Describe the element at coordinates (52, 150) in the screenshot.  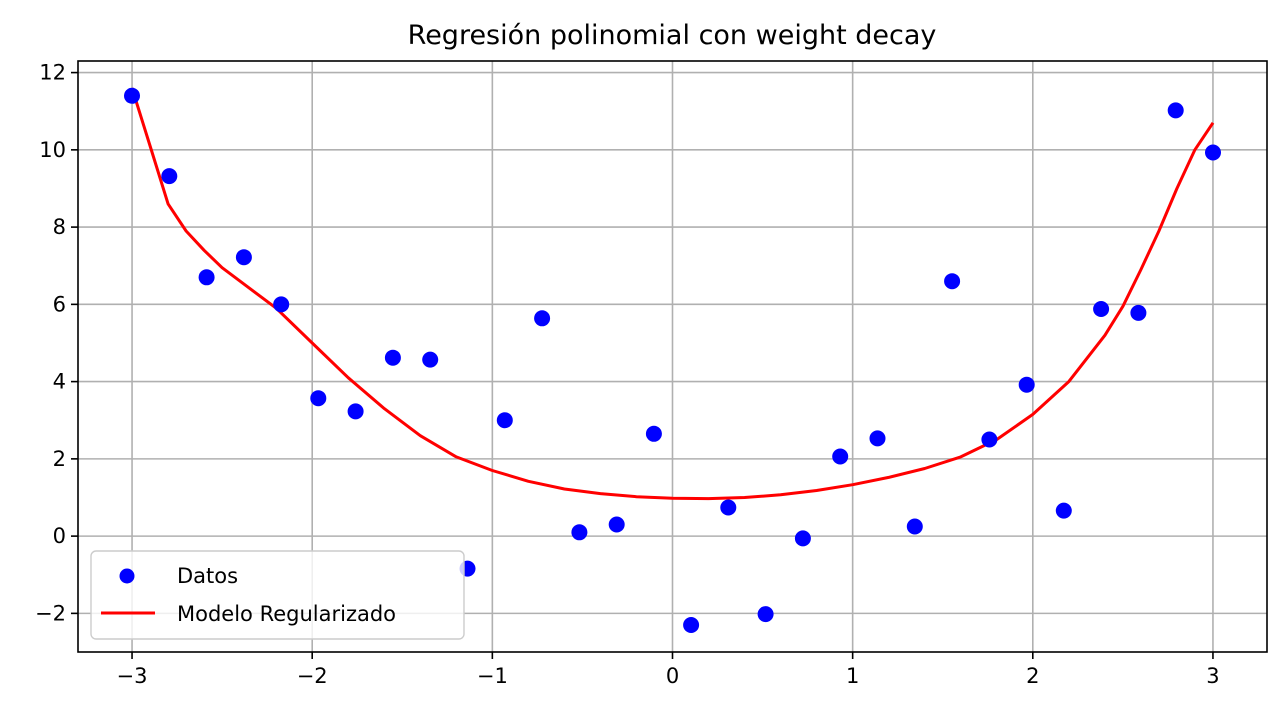
I see `y-tick-label: 10` at that location.